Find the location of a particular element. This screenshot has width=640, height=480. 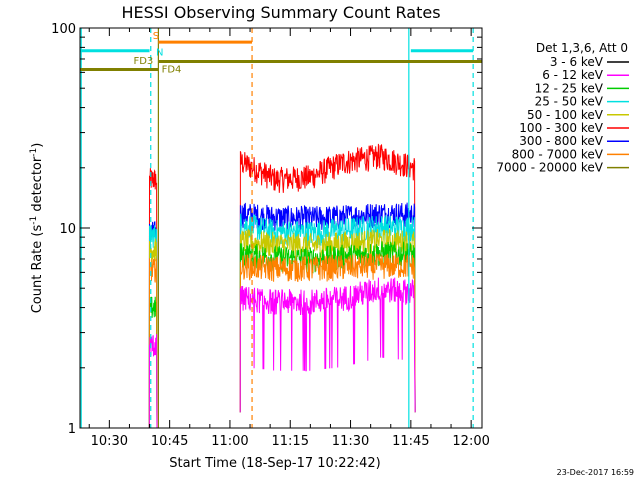

x-tick-label: 12:00 is located at coordinates (470, 441).